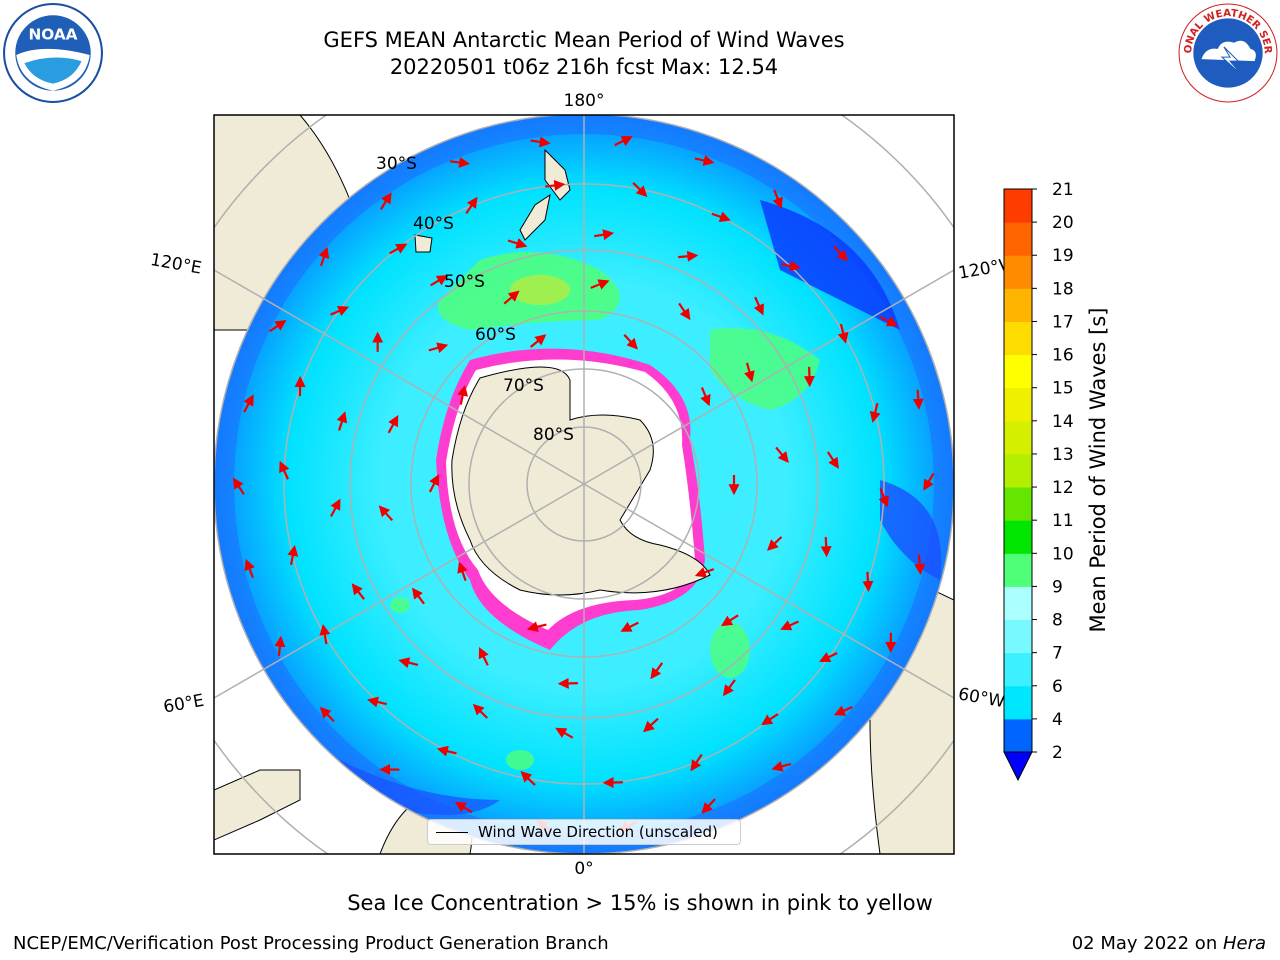 Image resolution: width=1280 pixels, height=960 pixels. Describe the element at coordinates (1098, 470) in the screenshot. I see `colorbar-label: Mean Period of Wind Waves [s]` at that location.